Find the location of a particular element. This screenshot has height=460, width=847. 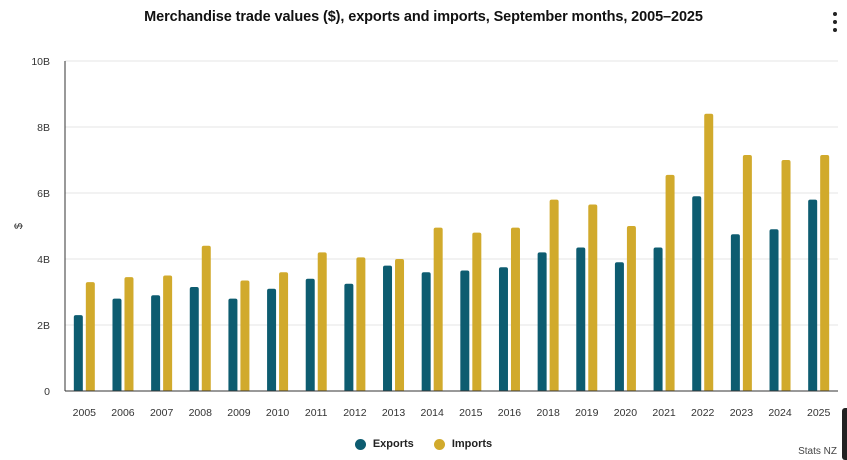

bar-imports-2009 is located at coordinates (245, 335).